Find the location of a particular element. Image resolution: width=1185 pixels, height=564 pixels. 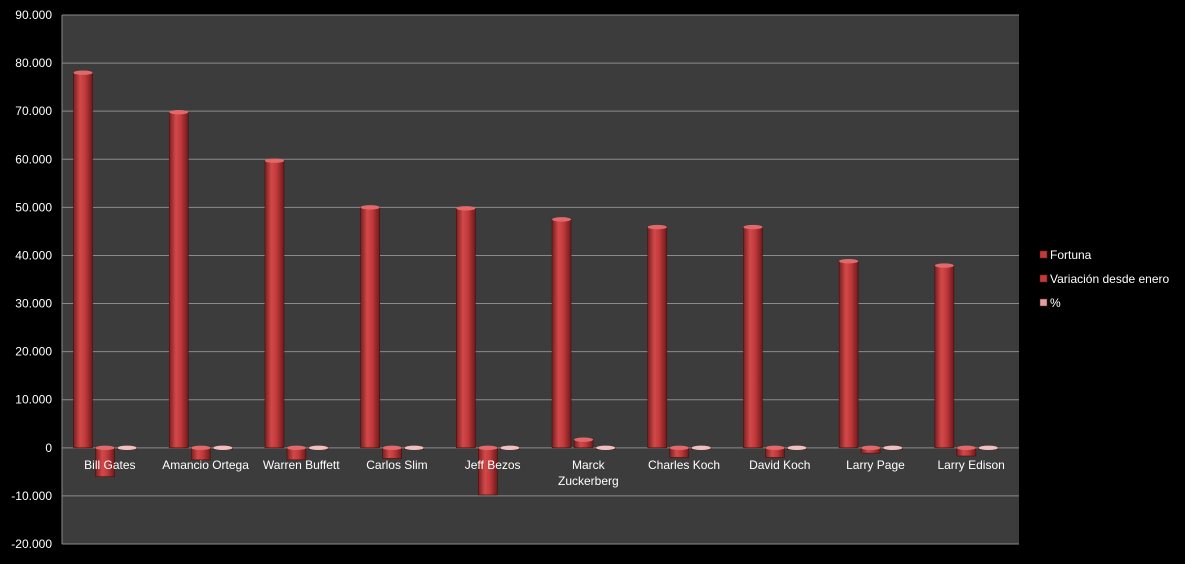

x-tick-label: Warren Buffett is located at coordinates (301, 465).